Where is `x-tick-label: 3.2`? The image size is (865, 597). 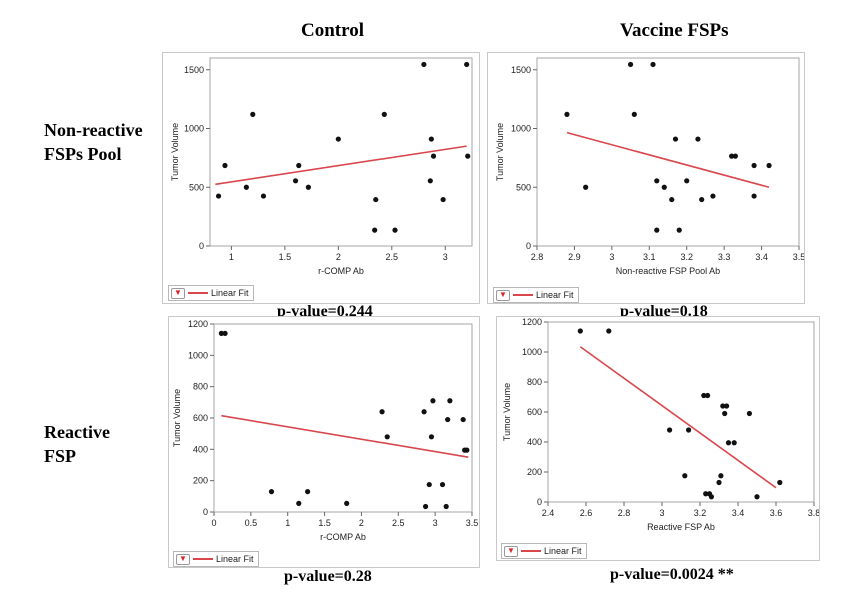 x-tick-label: 3.2 is located at coordinates (686, 257).